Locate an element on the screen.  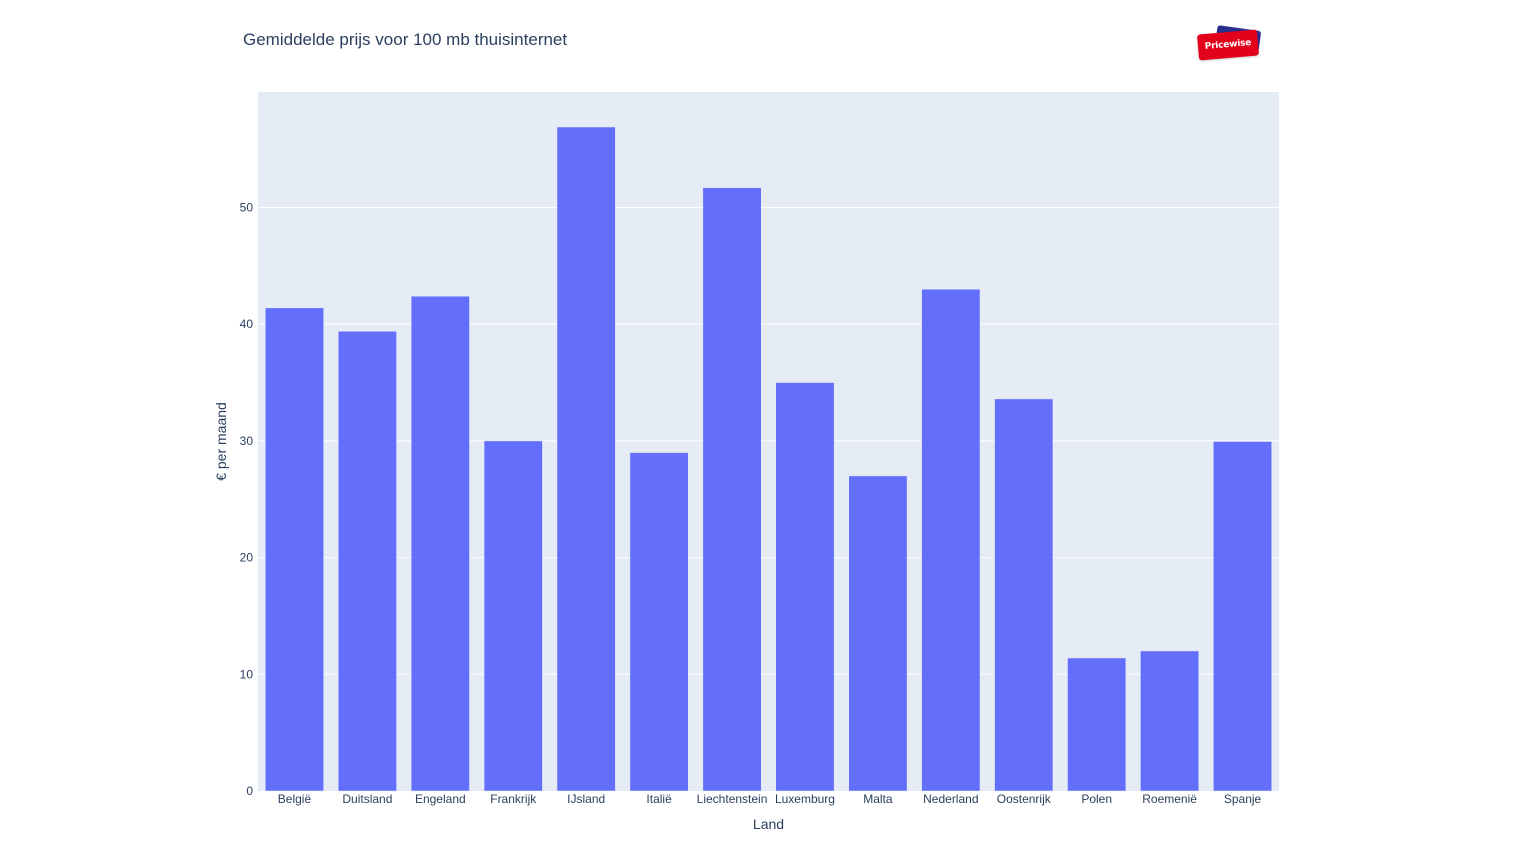
bar: Luxemburg: 35 is located at coordinates (805, 587).